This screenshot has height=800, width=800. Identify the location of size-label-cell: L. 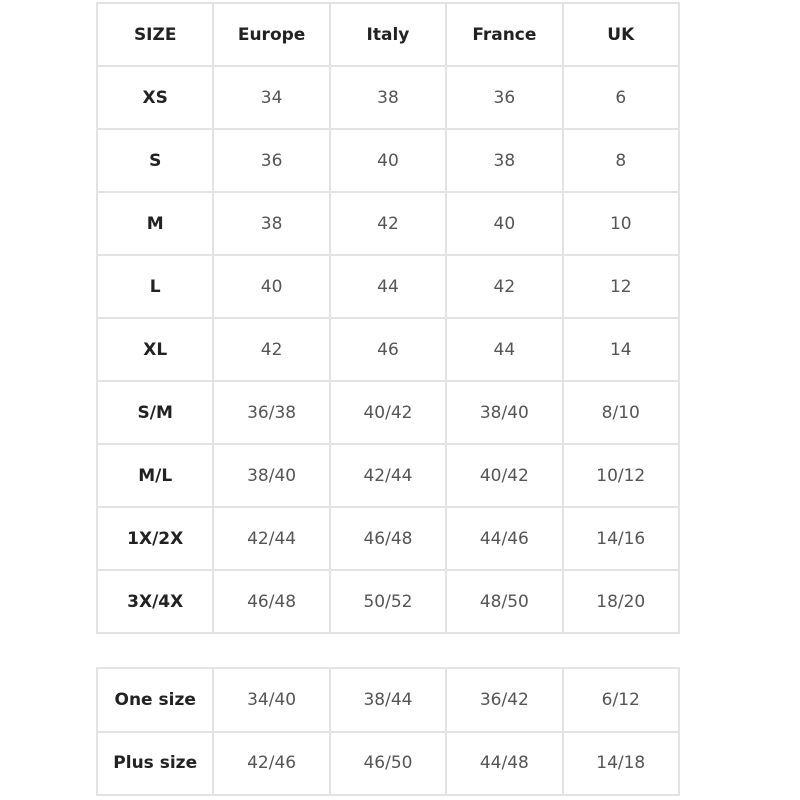
(155, 286).